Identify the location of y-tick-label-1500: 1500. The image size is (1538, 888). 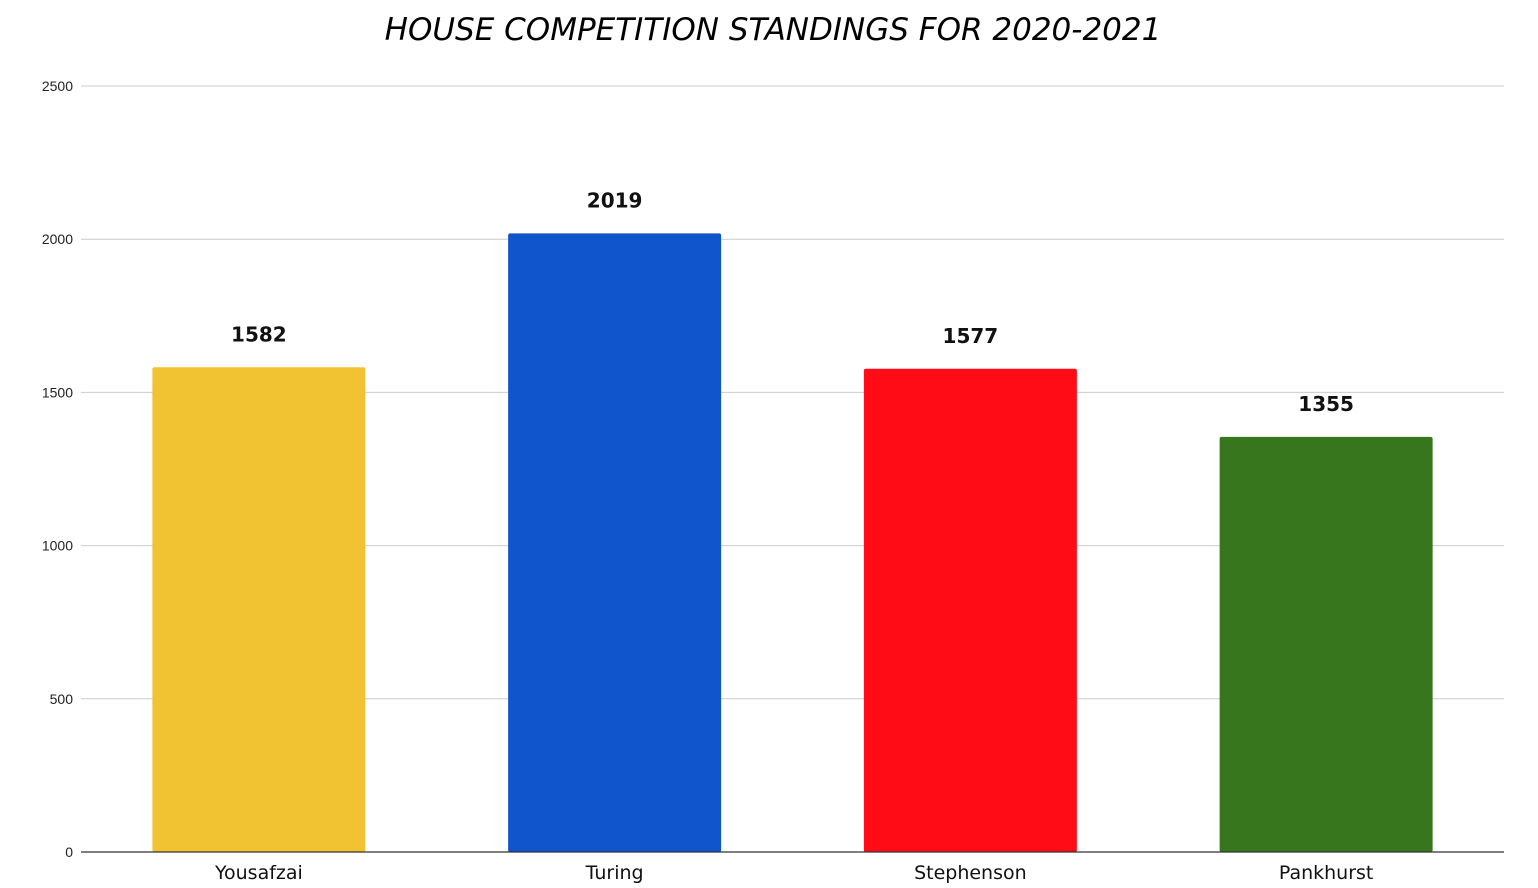
(57, 392).